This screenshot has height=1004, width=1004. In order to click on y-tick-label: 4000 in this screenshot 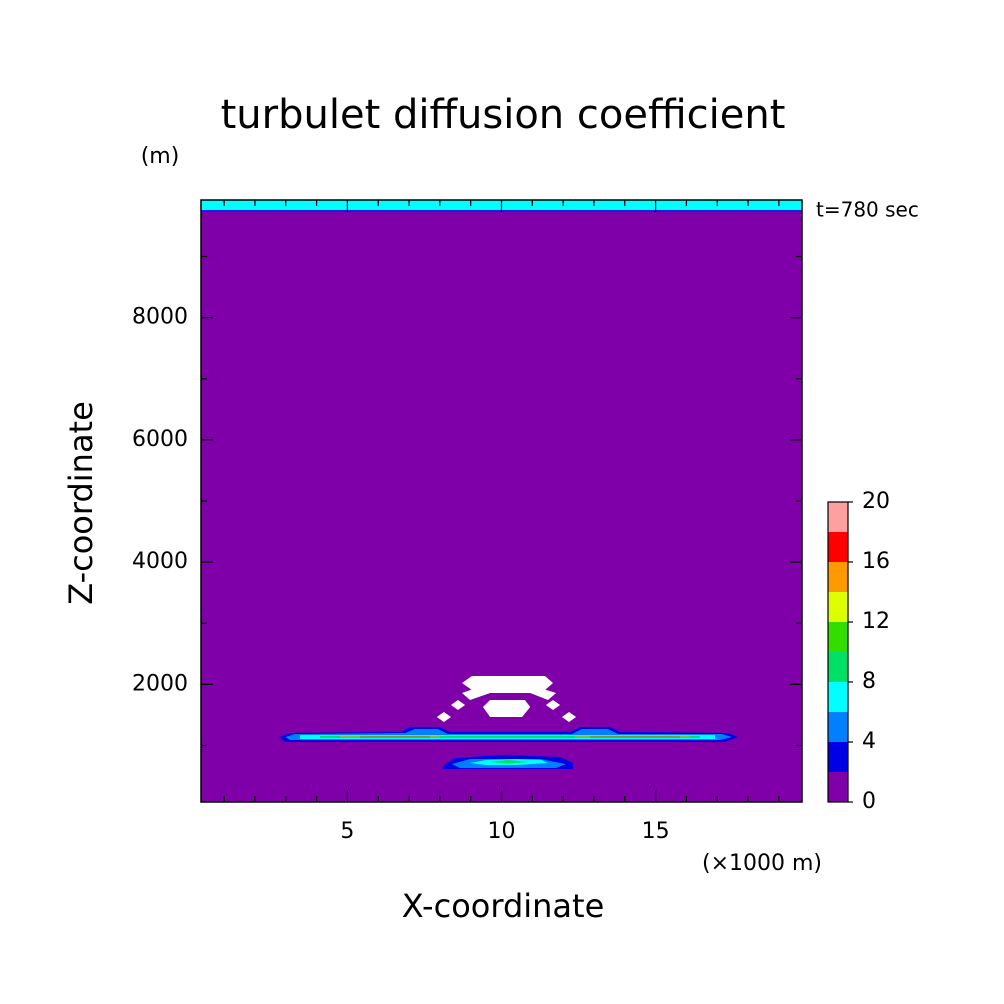, I will do `click(160, 561)`.